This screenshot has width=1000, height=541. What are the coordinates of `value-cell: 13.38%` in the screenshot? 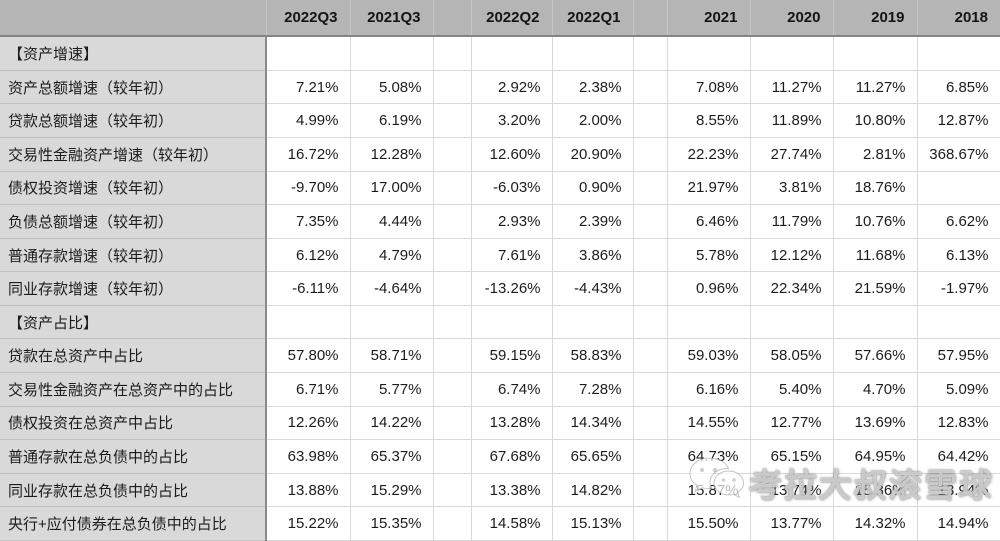 It's located at (511, 490).